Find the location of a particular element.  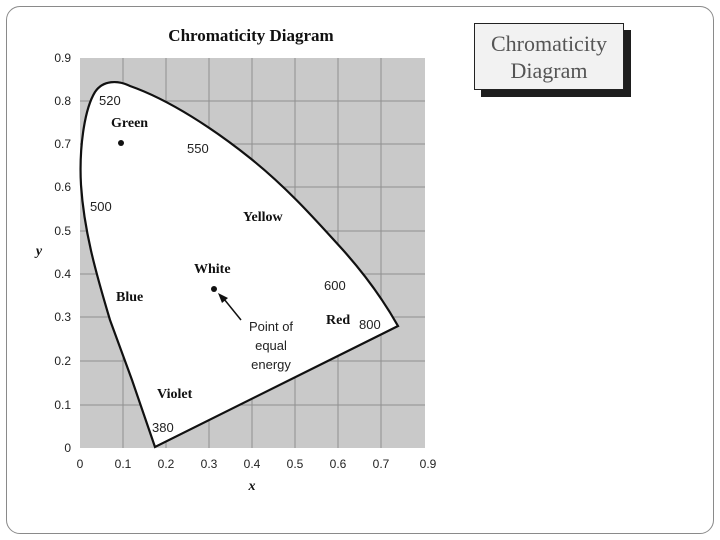

x-tick-label: 0.2 is located at coordinates (166, 464).